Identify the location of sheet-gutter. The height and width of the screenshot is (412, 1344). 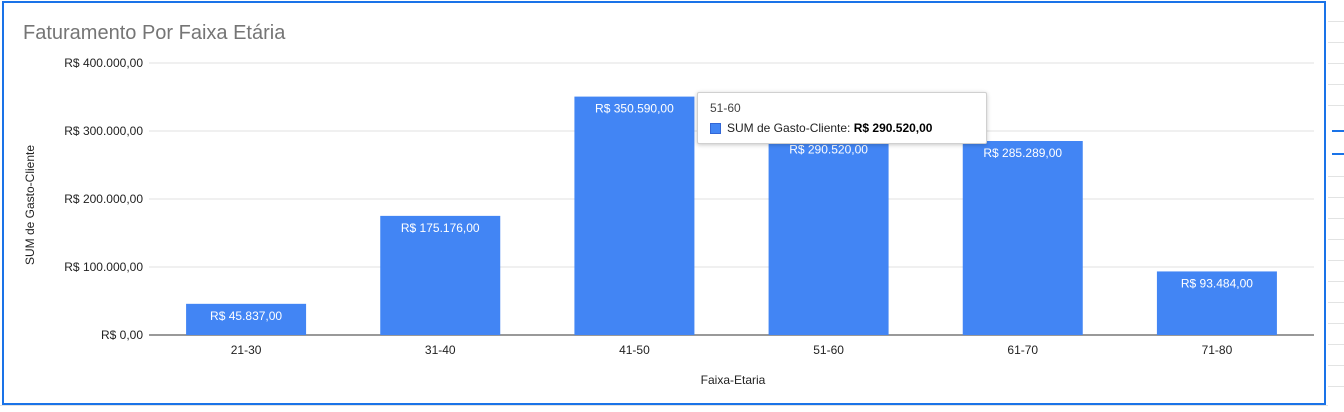
(1336, 205).